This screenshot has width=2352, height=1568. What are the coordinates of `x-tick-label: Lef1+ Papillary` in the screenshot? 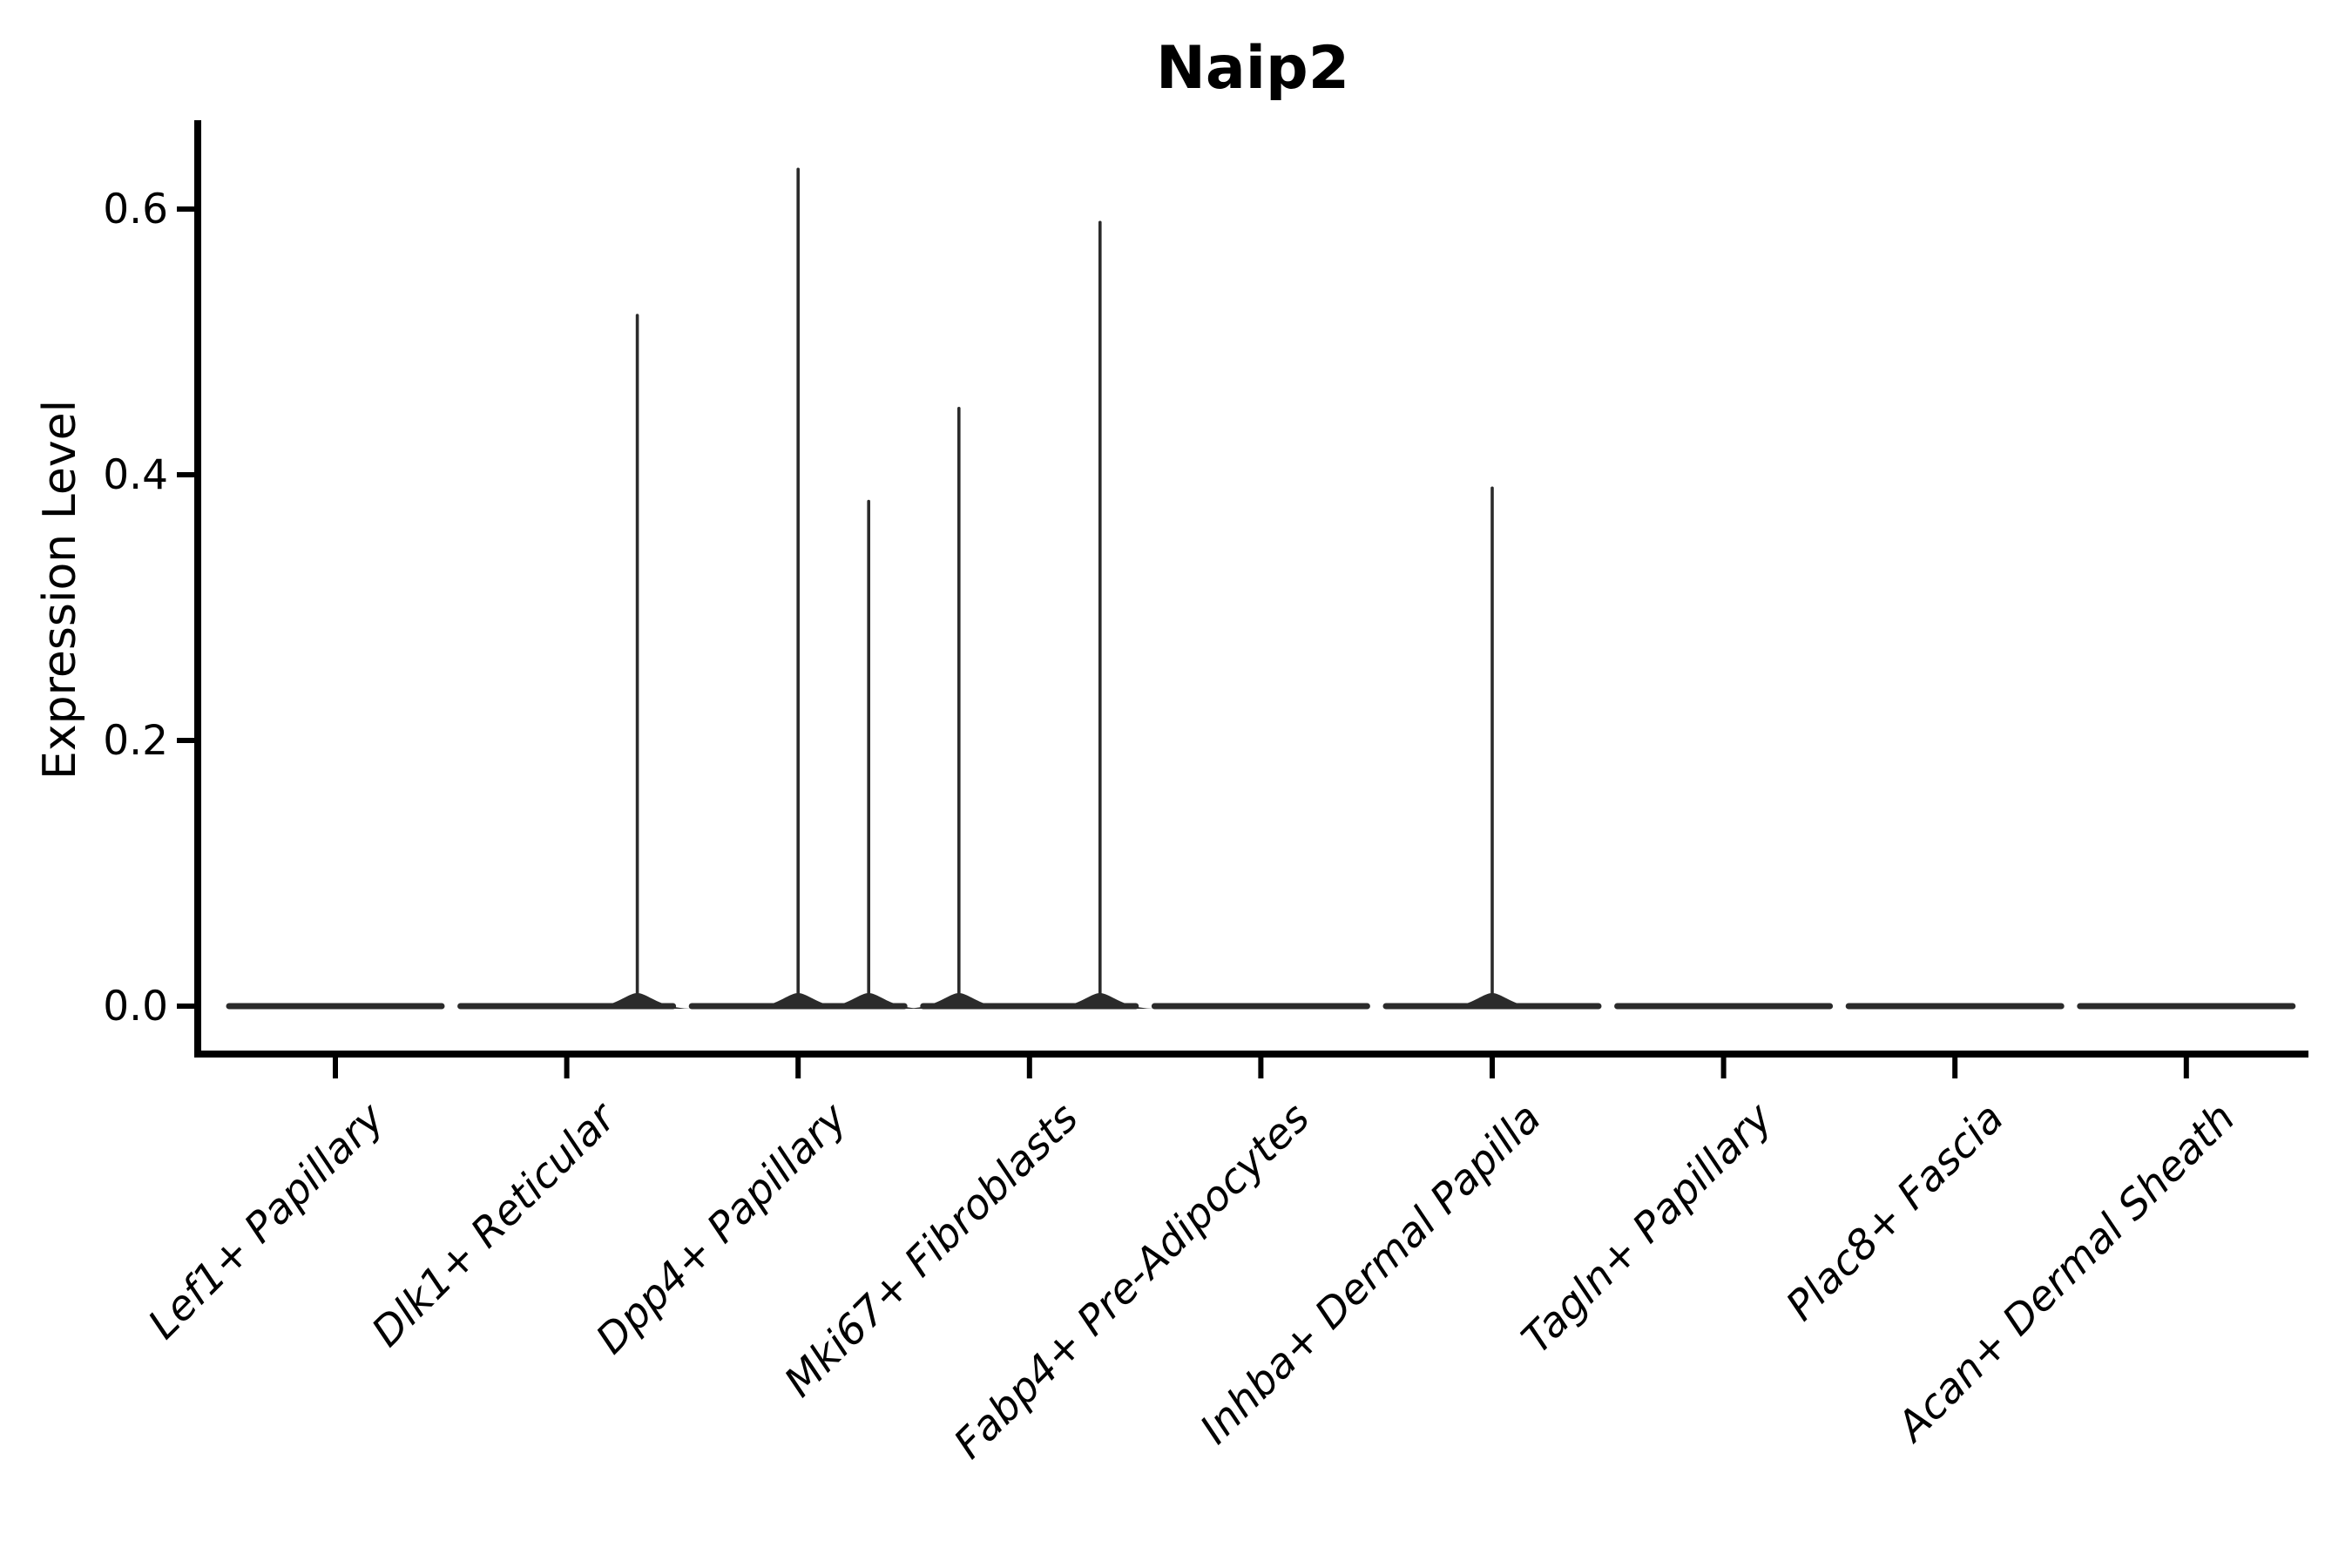 It's located at (267, 1221).